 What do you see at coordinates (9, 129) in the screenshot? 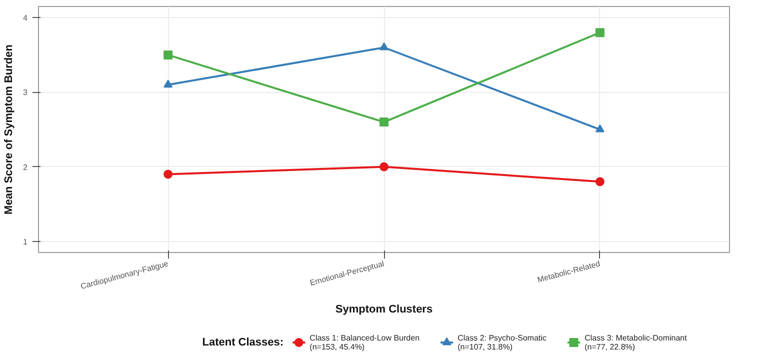
I see `y-axis-title: Mean Score of Symptom Burden` at bounding box center [9, 129].